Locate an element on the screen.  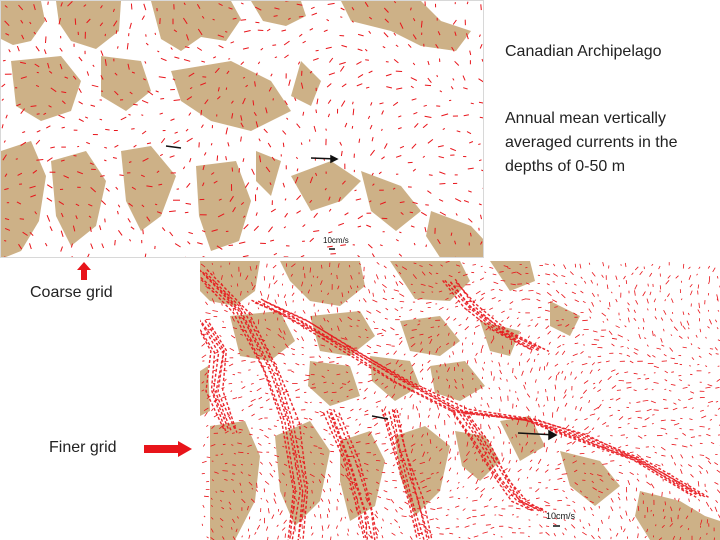
coarse-scale-bar: 10cm/s is located at coordinates (336, 243).